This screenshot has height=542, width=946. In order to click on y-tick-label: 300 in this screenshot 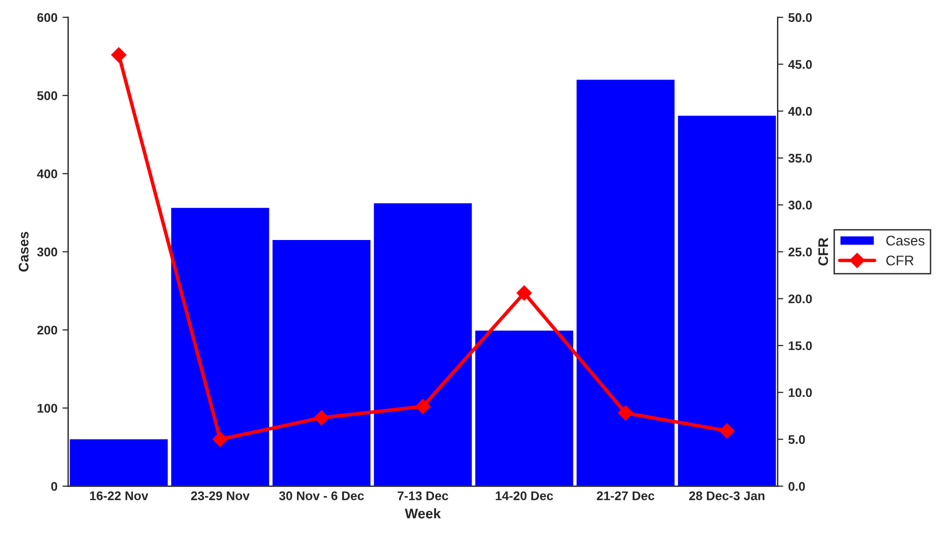, I will do `click(47, 252)`.